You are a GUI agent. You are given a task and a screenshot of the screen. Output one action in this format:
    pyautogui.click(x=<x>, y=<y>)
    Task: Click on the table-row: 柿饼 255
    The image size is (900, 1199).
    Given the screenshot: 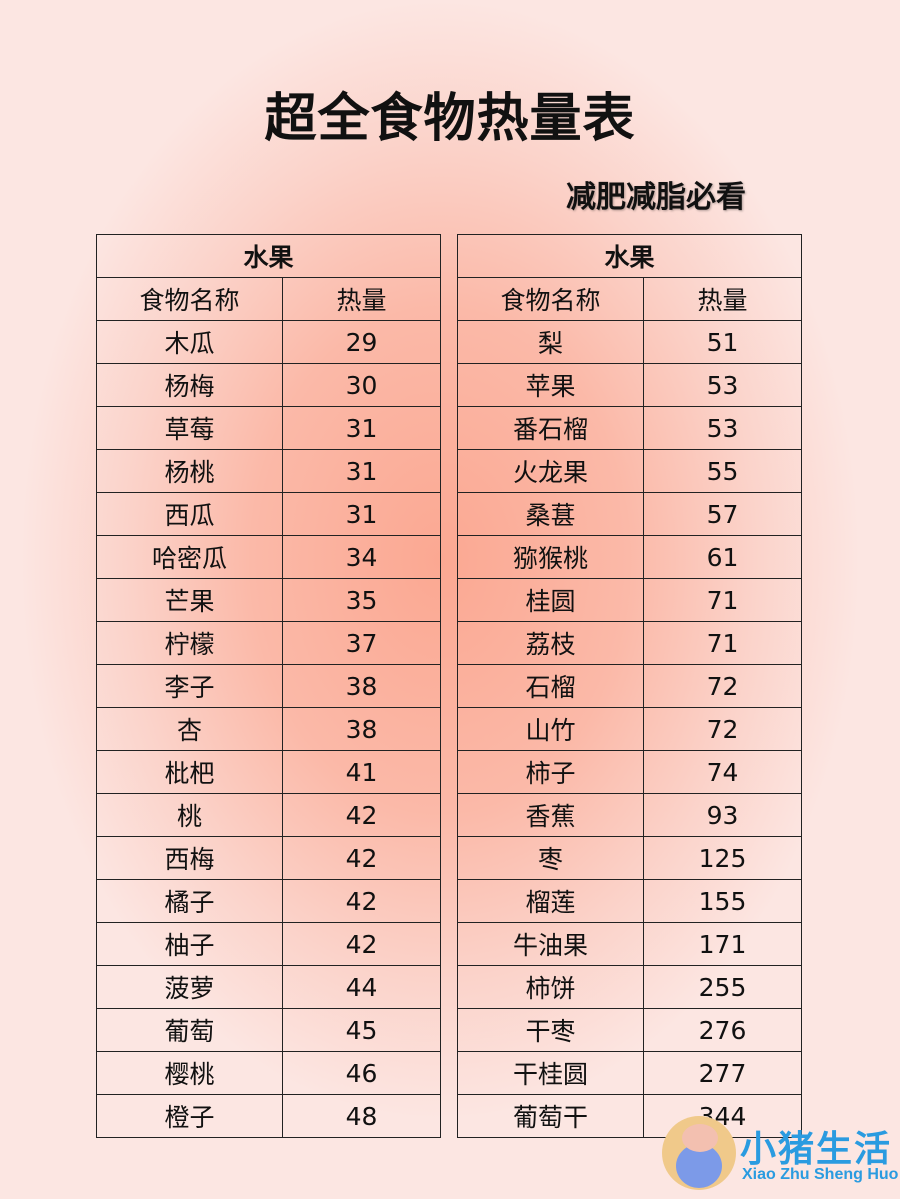 What is the action you would take?
    pyautogui.click(x=629, y=987)
    